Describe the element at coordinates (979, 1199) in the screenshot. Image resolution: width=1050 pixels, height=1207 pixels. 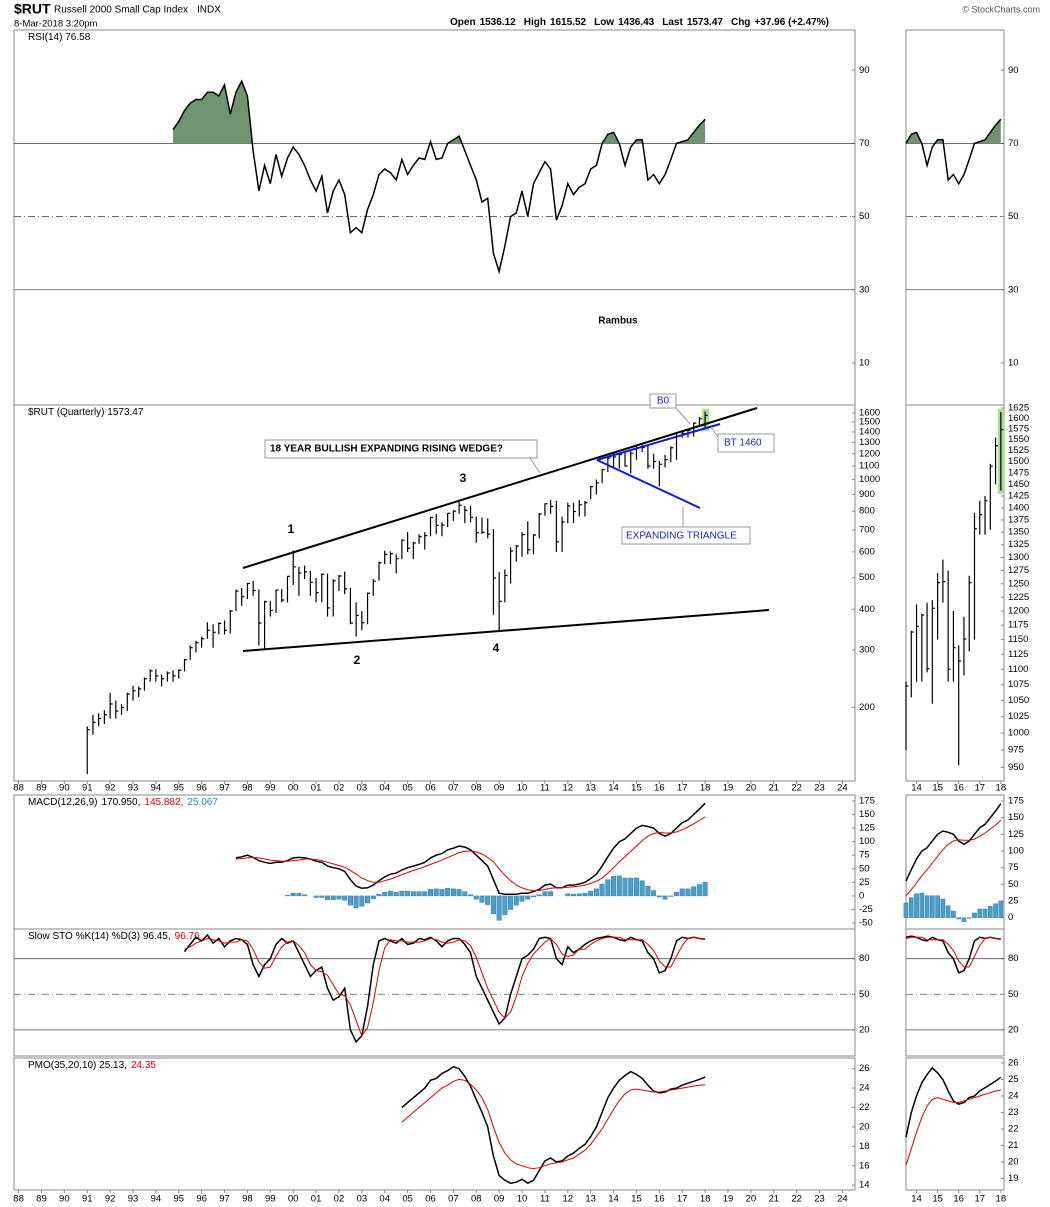
I see `x-tick-label: 17` at that location.